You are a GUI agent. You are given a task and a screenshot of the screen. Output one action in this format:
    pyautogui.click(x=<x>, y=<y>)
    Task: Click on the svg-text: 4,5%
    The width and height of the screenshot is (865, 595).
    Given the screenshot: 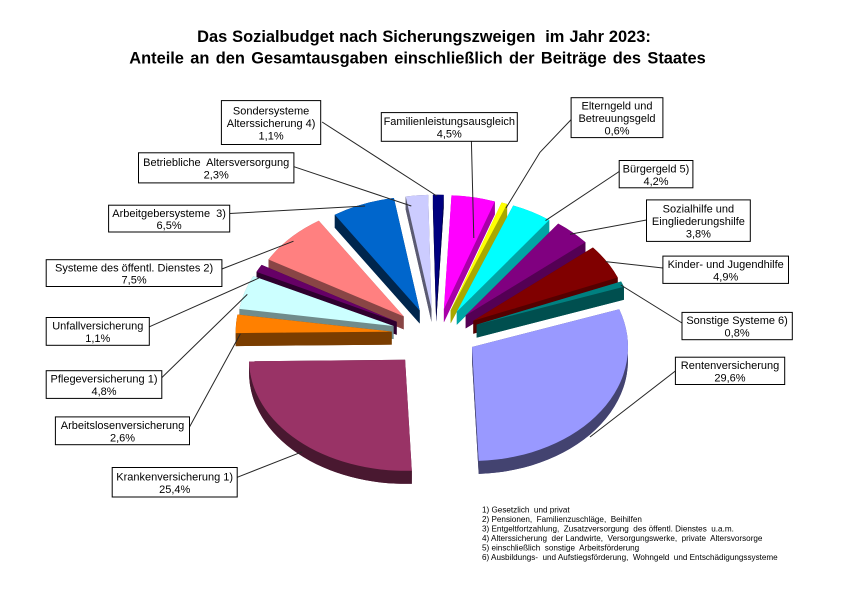 What is the action you would take?
    pyautogui.click(x=449, y=135)
    